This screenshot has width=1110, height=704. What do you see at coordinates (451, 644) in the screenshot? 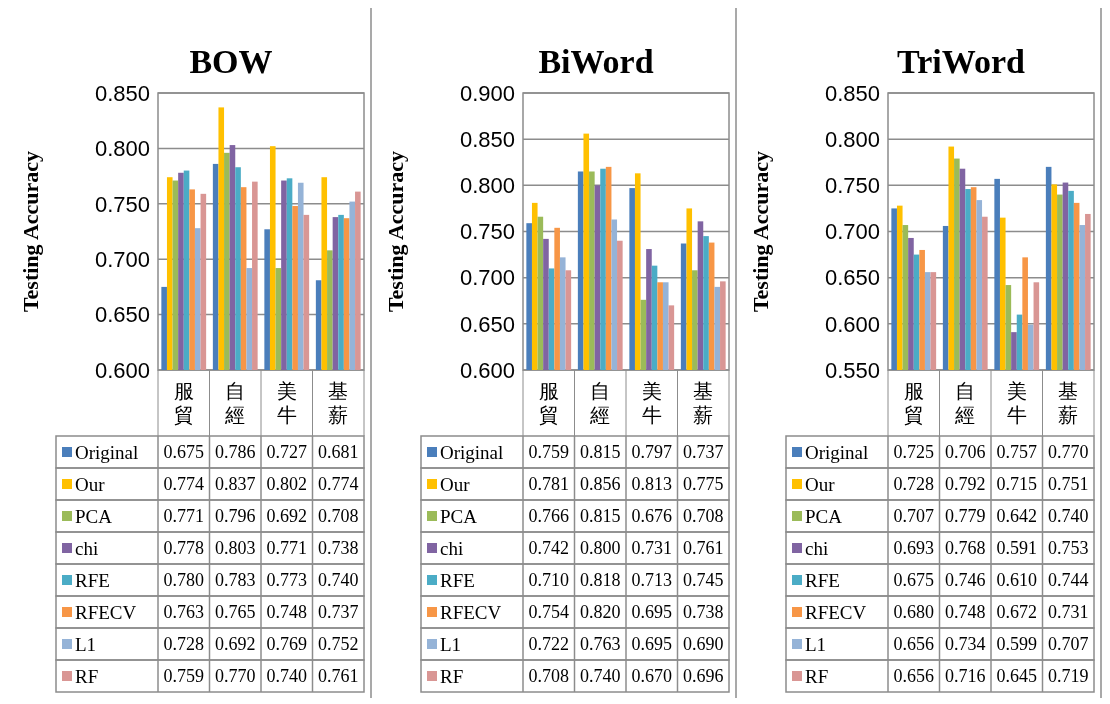
I see `legend-label: L1` at bounding box center [451, 644].